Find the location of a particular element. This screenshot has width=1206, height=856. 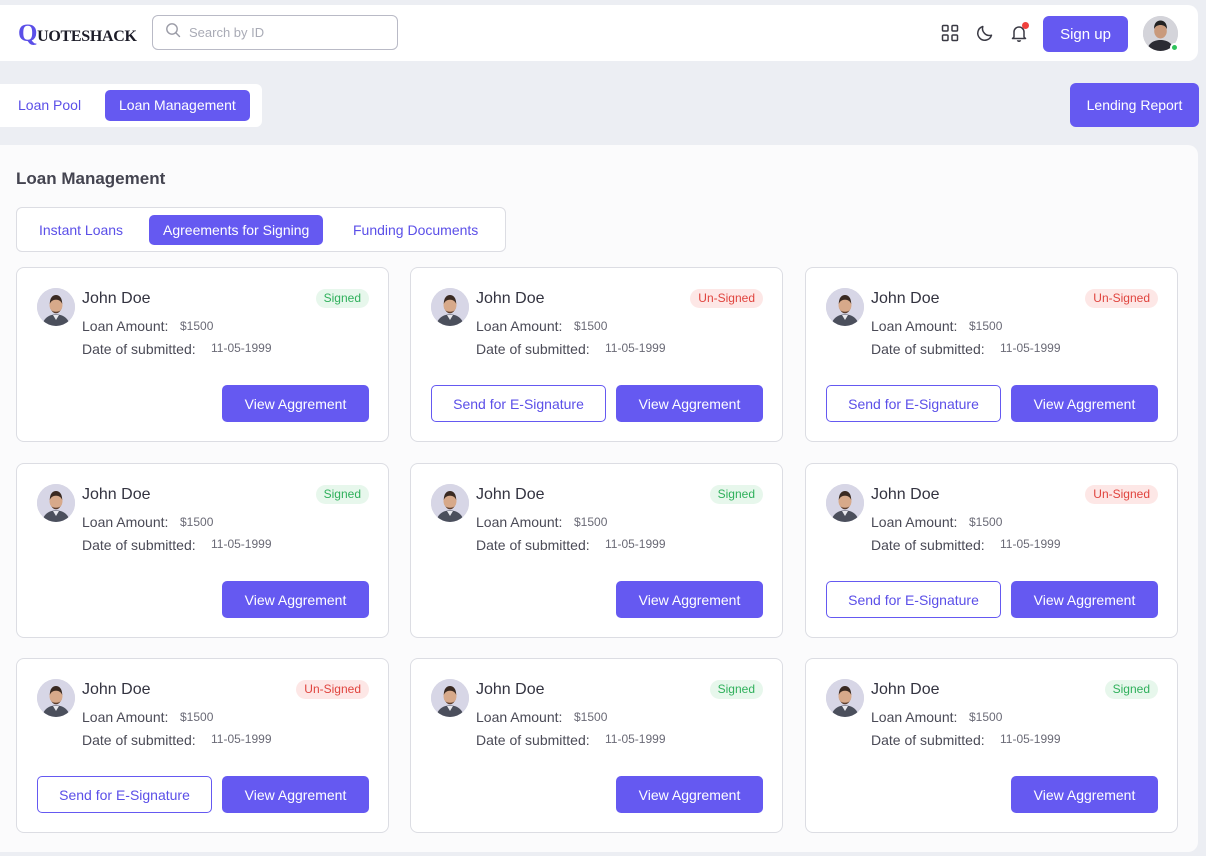

tab-loan-pool: Loan Pool is located at coordinates (50, 105).